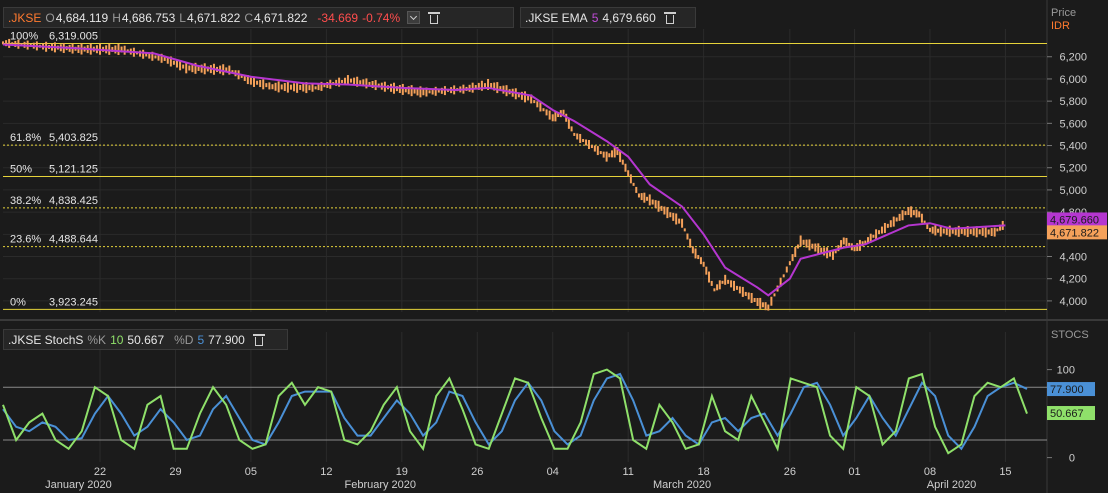  I want to click on month-label: February 2020, so click(380, 485).